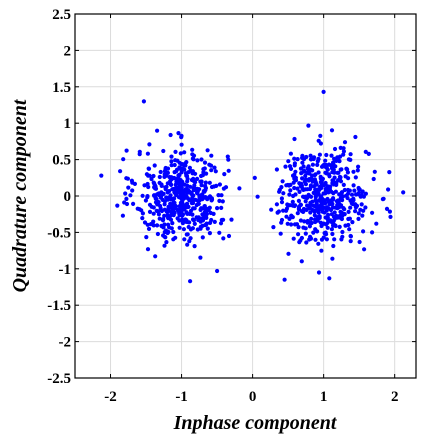  Describe the element at coordinates (110, 397) in the screenshot. I see `x-tick-label: -2` at that location.